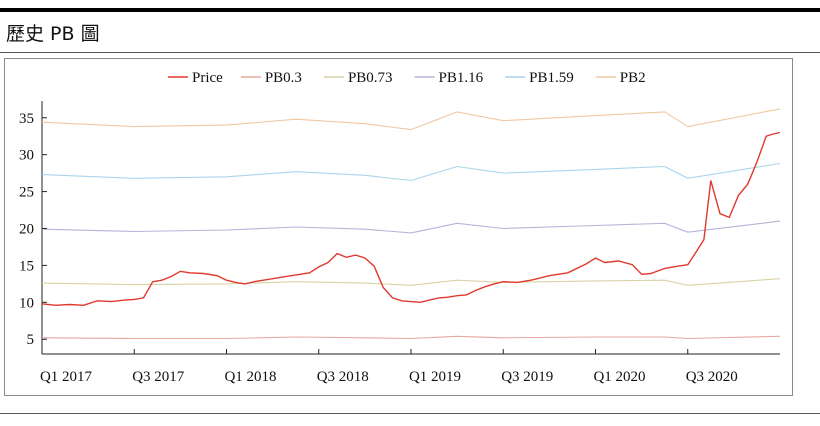 The image size is (820, 426). I want to click on legend-label-pb0-3: PB0.3, so click(283, 78).